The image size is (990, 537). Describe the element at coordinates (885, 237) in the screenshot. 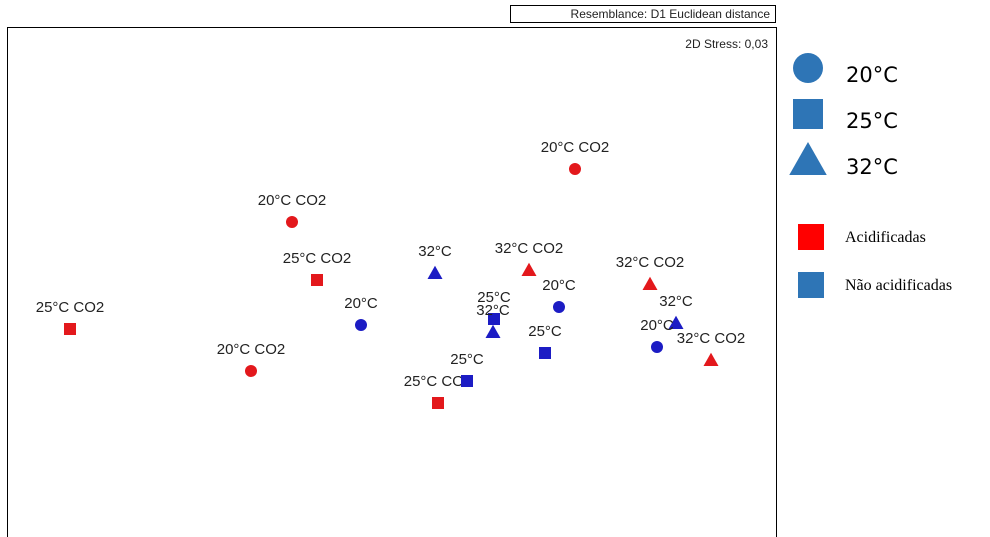

I see `legend-label: Acidificadas` at that location.